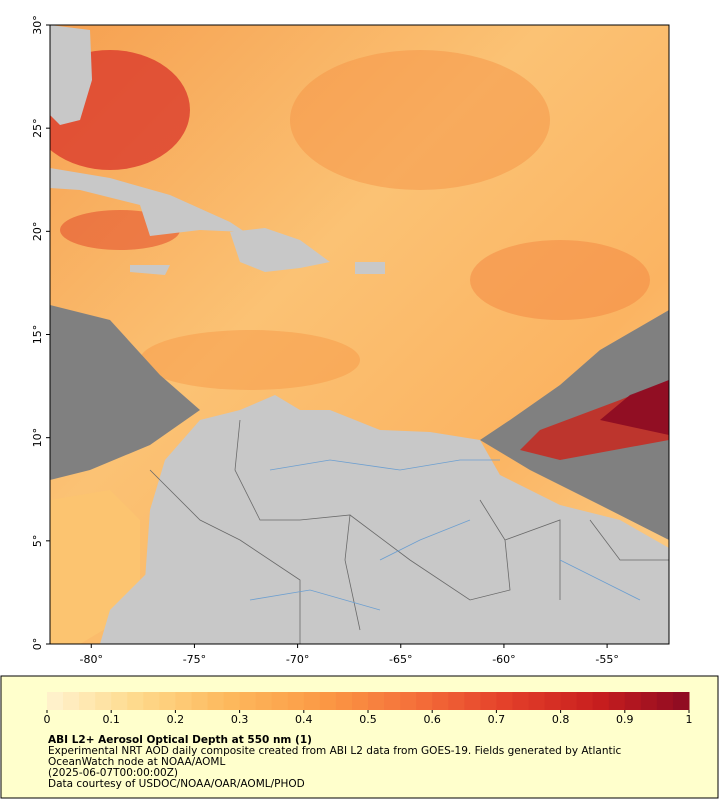 The image size is (720, 804). What do you see at coordinates (37, 335) in the screenshot?
I see `lat-tick-label: 15°` at bounding box center [37, 335].